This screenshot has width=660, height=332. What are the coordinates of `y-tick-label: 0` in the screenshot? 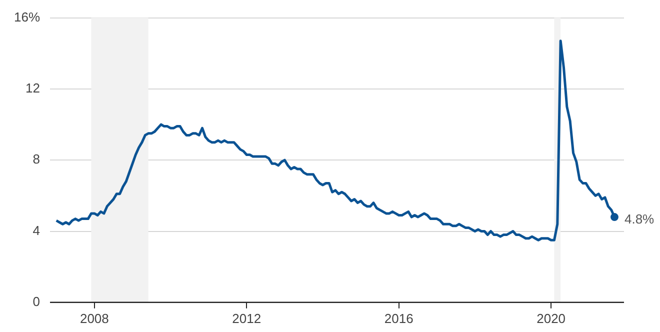 It's located at (36, 301).